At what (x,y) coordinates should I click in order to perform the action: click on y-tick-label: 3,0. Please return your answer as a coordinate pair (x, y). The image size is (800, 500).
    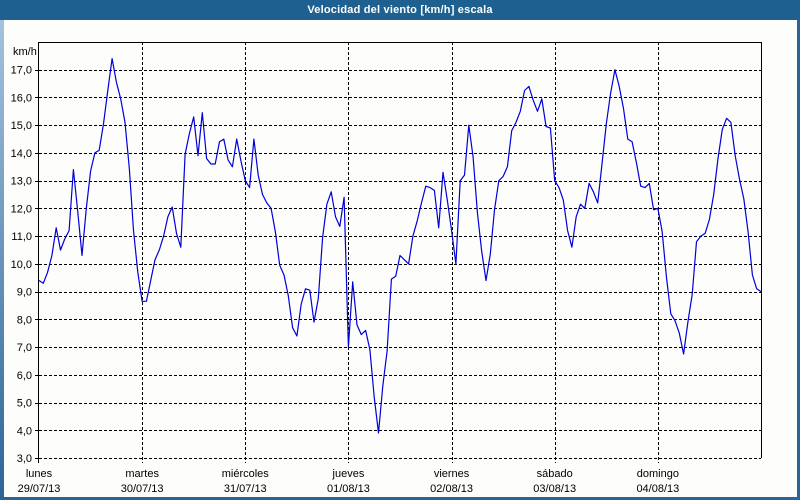
    Looking at the image, I should click on (24, 459).